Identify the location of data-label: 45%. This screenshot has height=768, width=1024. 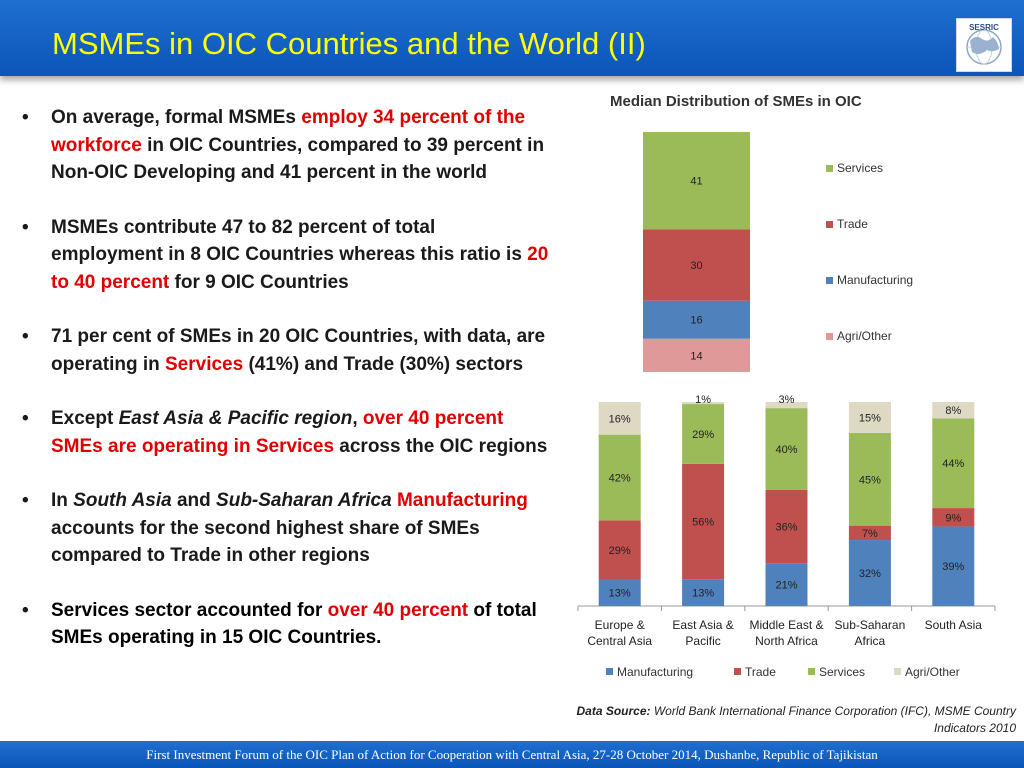
(870, 480).